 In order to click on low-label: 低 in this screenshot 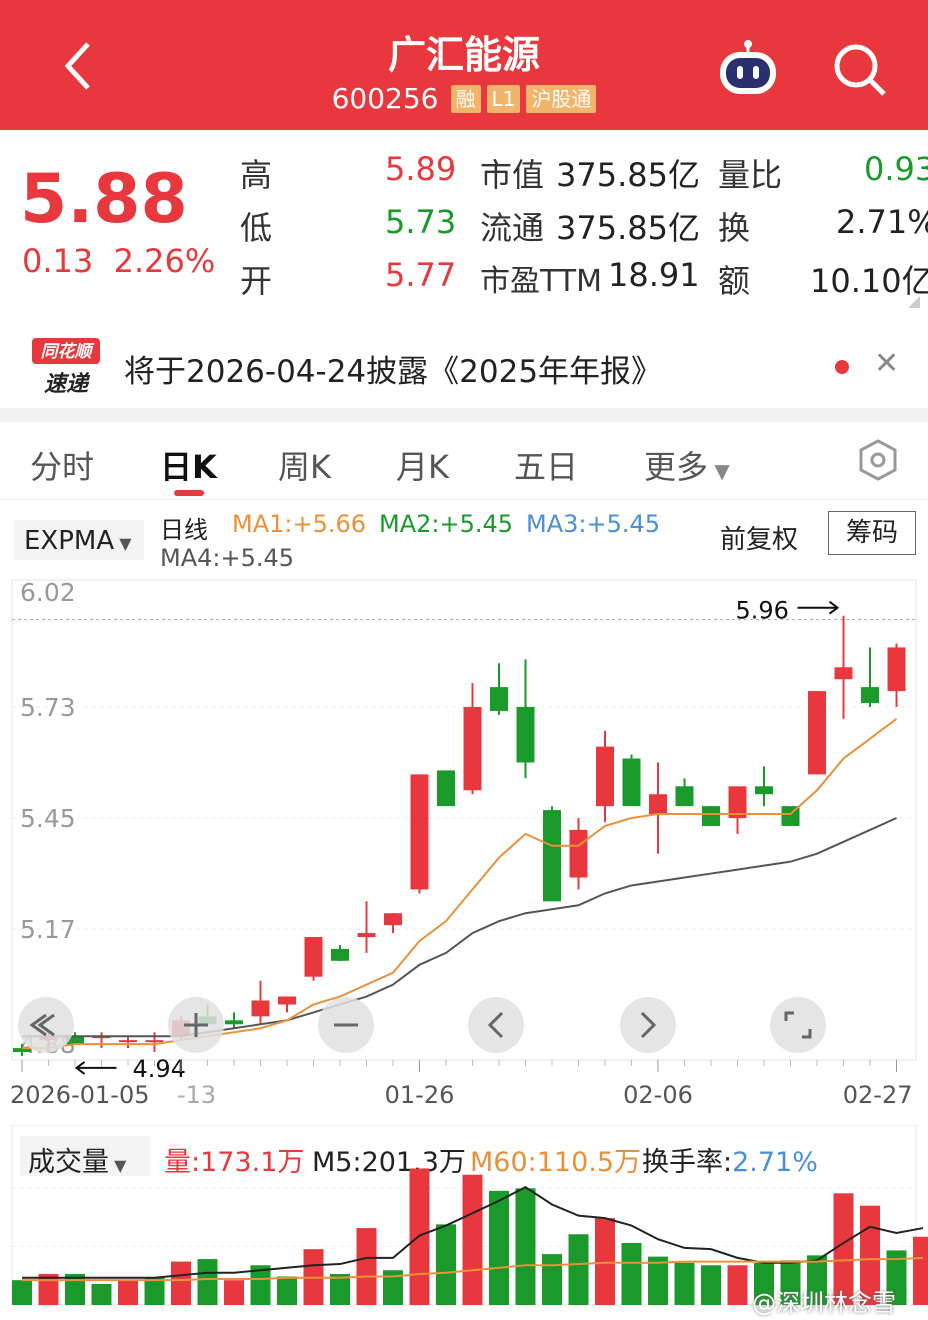, I will do `click(256, 228)`.